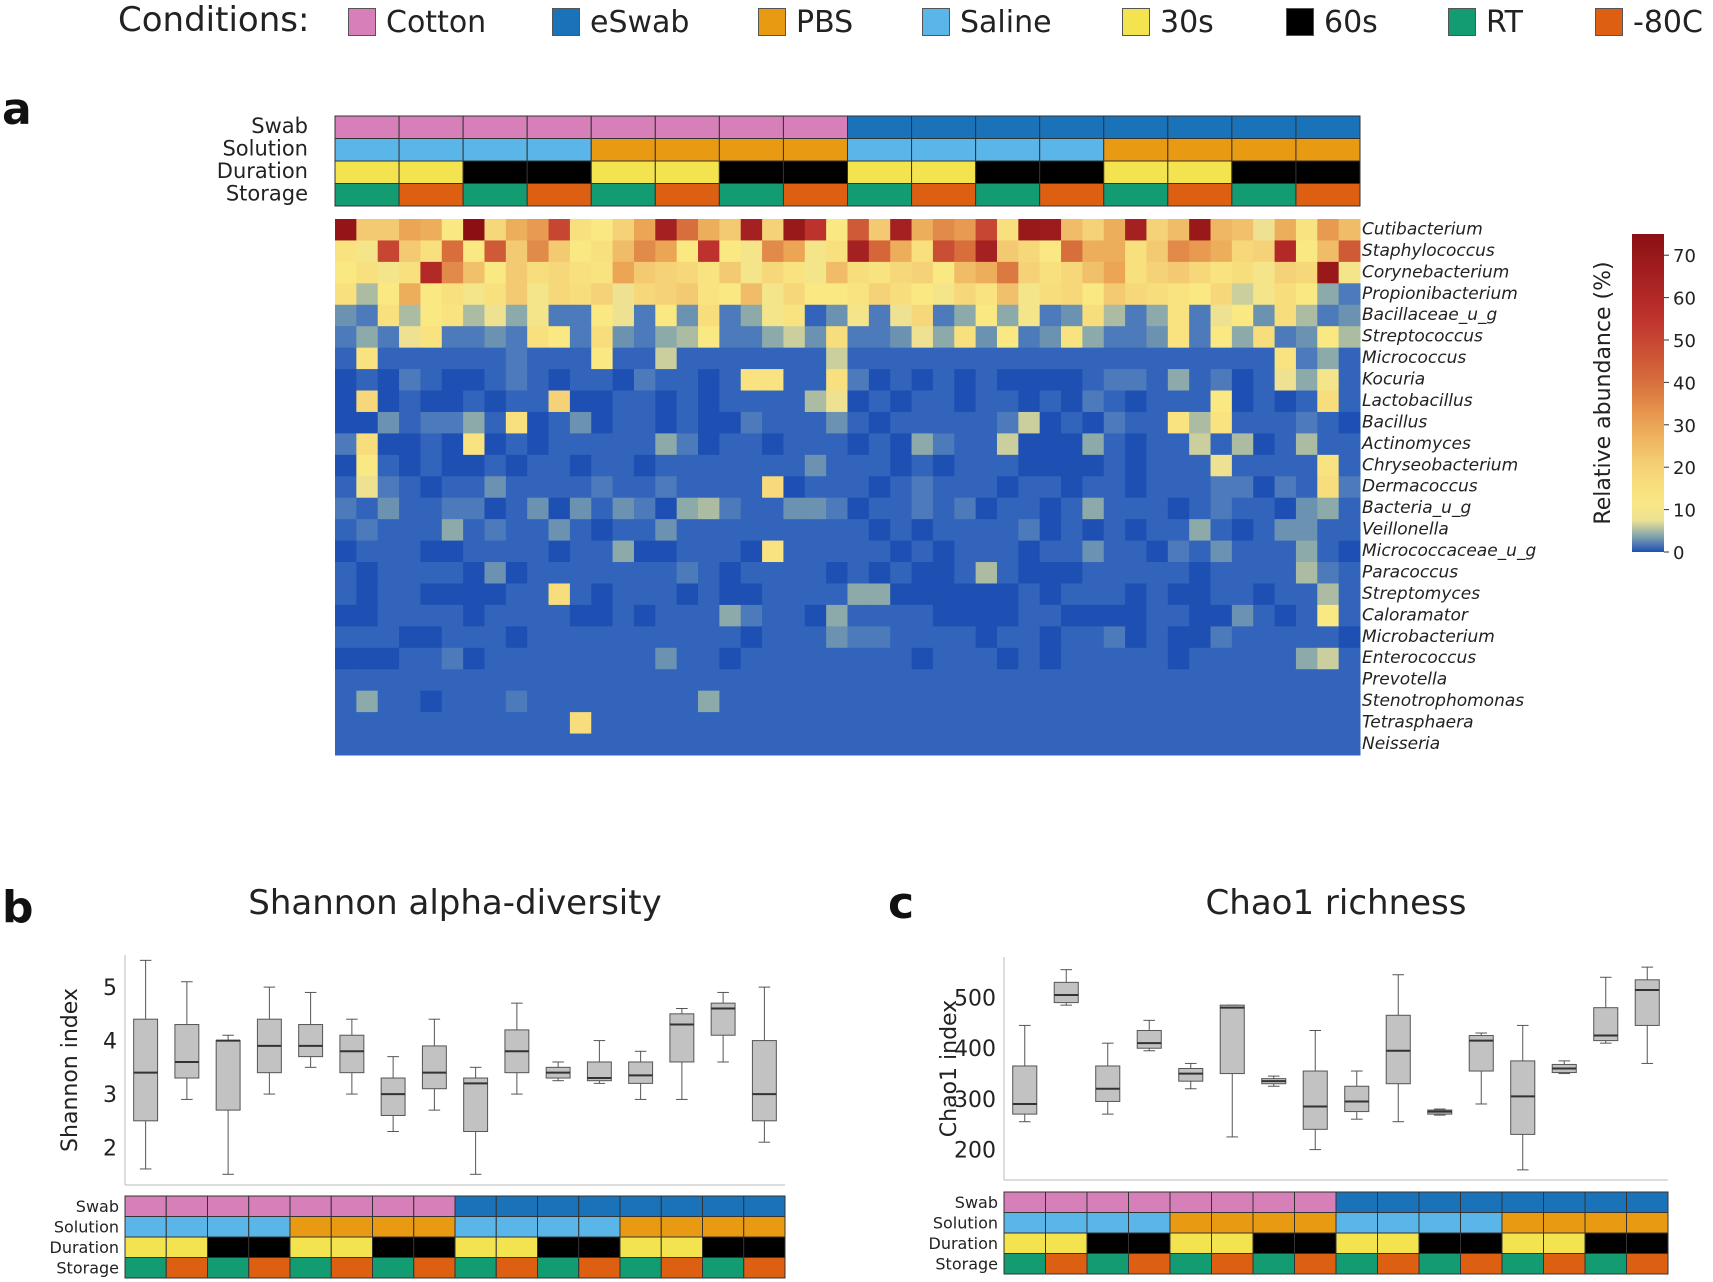 The image size is (1713, 1282). Describe the element at coordinates (110, 1095) in the screenshot. I see `y-tick-label: 3` at that location.